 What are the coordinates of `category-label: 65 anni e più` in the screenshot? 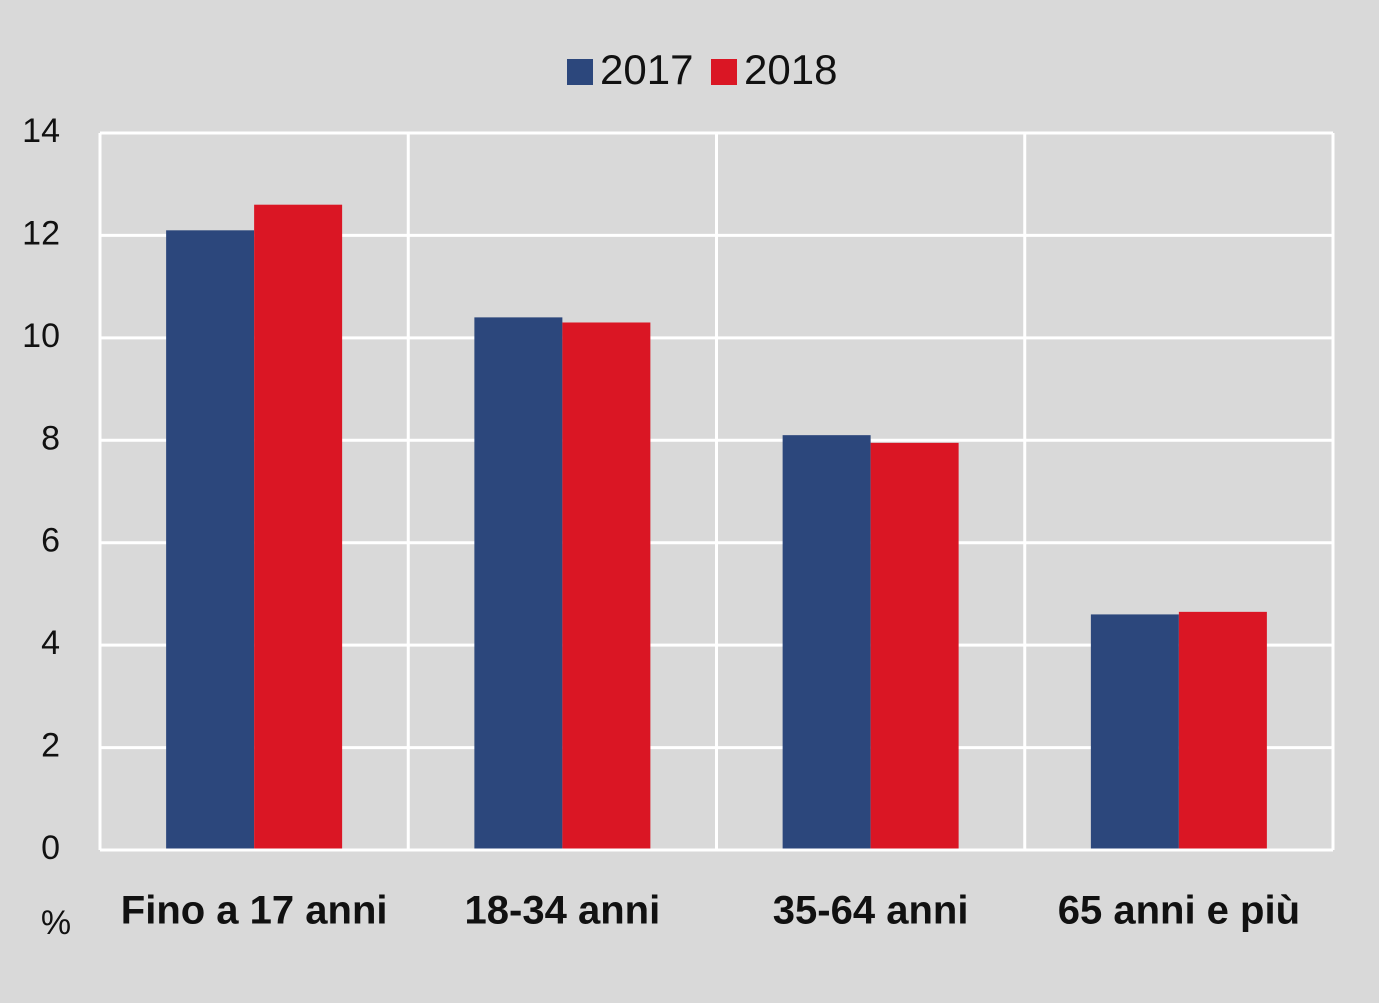 It's located at (1179, 911).